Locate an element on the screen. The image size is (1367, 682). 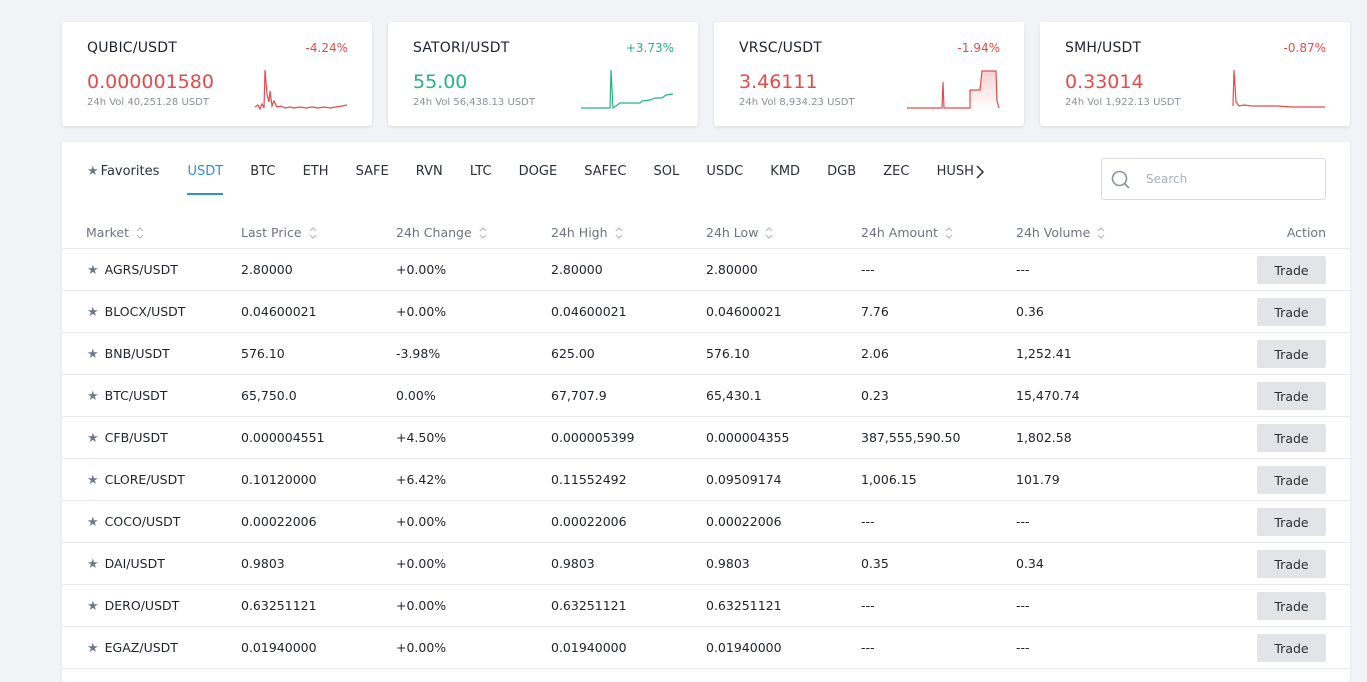
header-24h-volume: 24h Volume is located at coordinates (1060, 233).